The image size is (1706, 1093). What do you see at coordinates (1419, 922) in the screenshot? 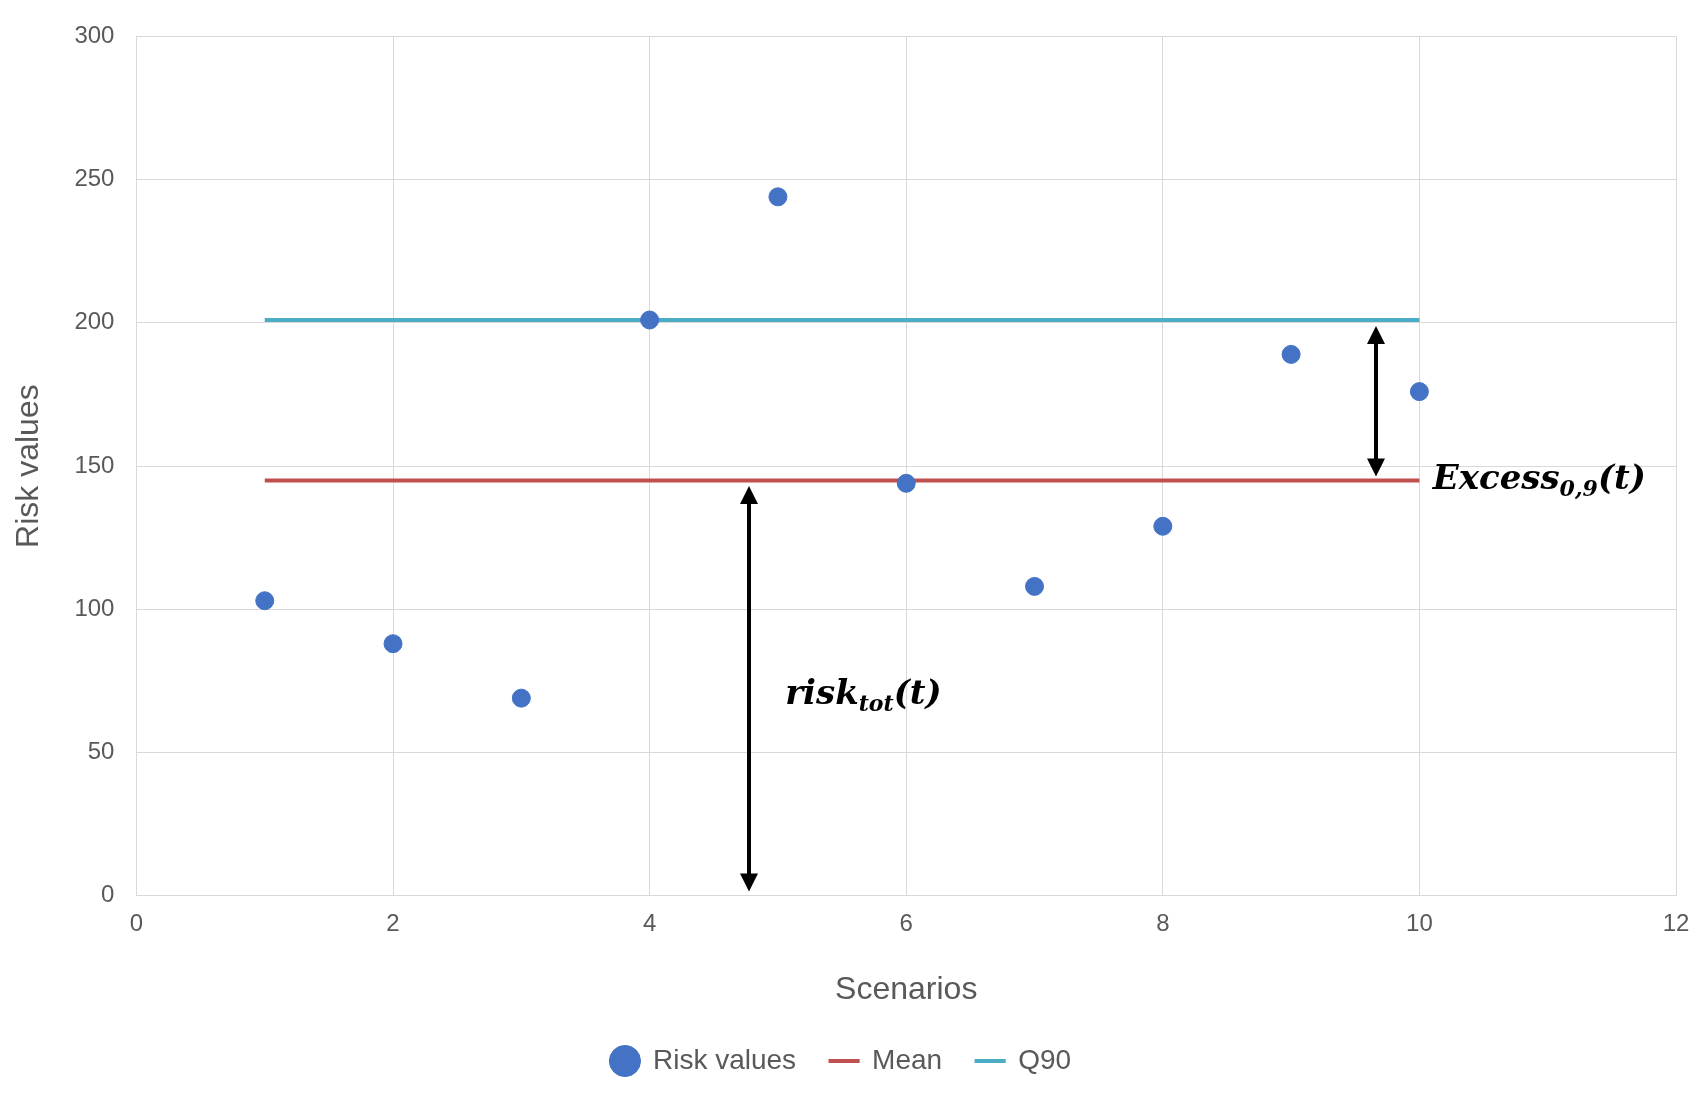
I see `x-tick-label: 10` at bounding box center [1419, 922].